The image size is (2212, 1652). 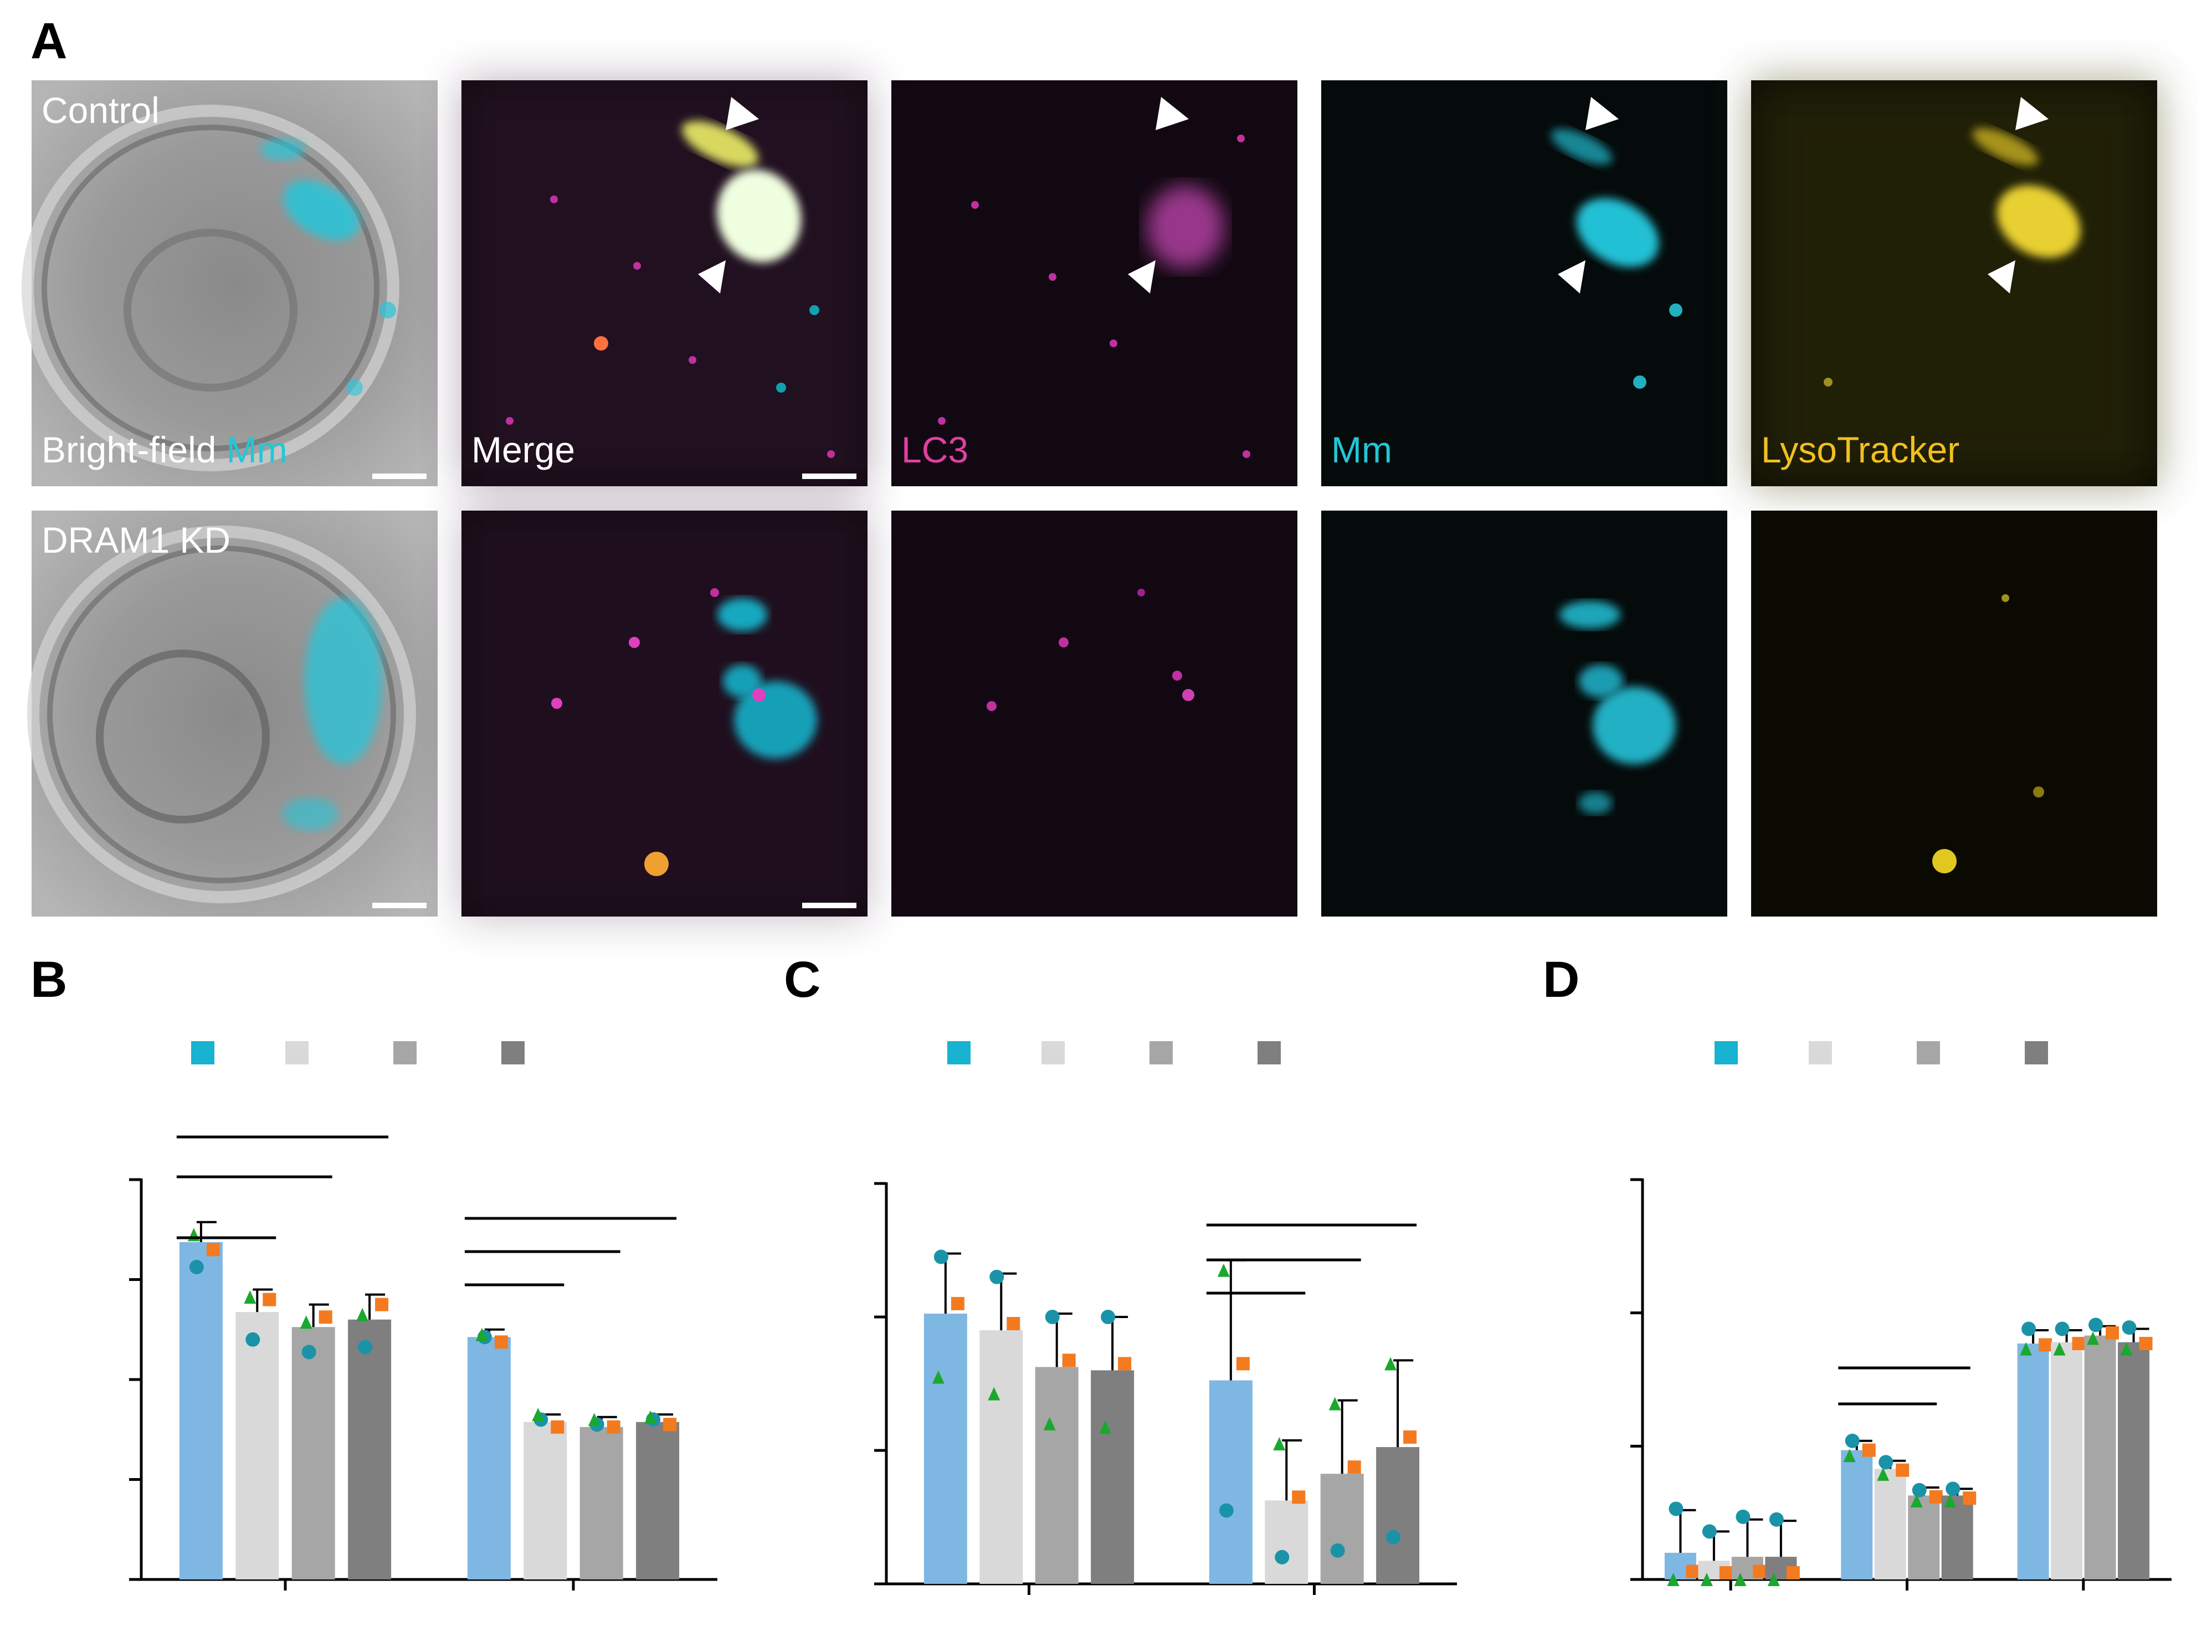 What do you see at coordinates (1524, 283) in the screenshot?
I see `image-mm-control` at bounding box center [1524, 283].